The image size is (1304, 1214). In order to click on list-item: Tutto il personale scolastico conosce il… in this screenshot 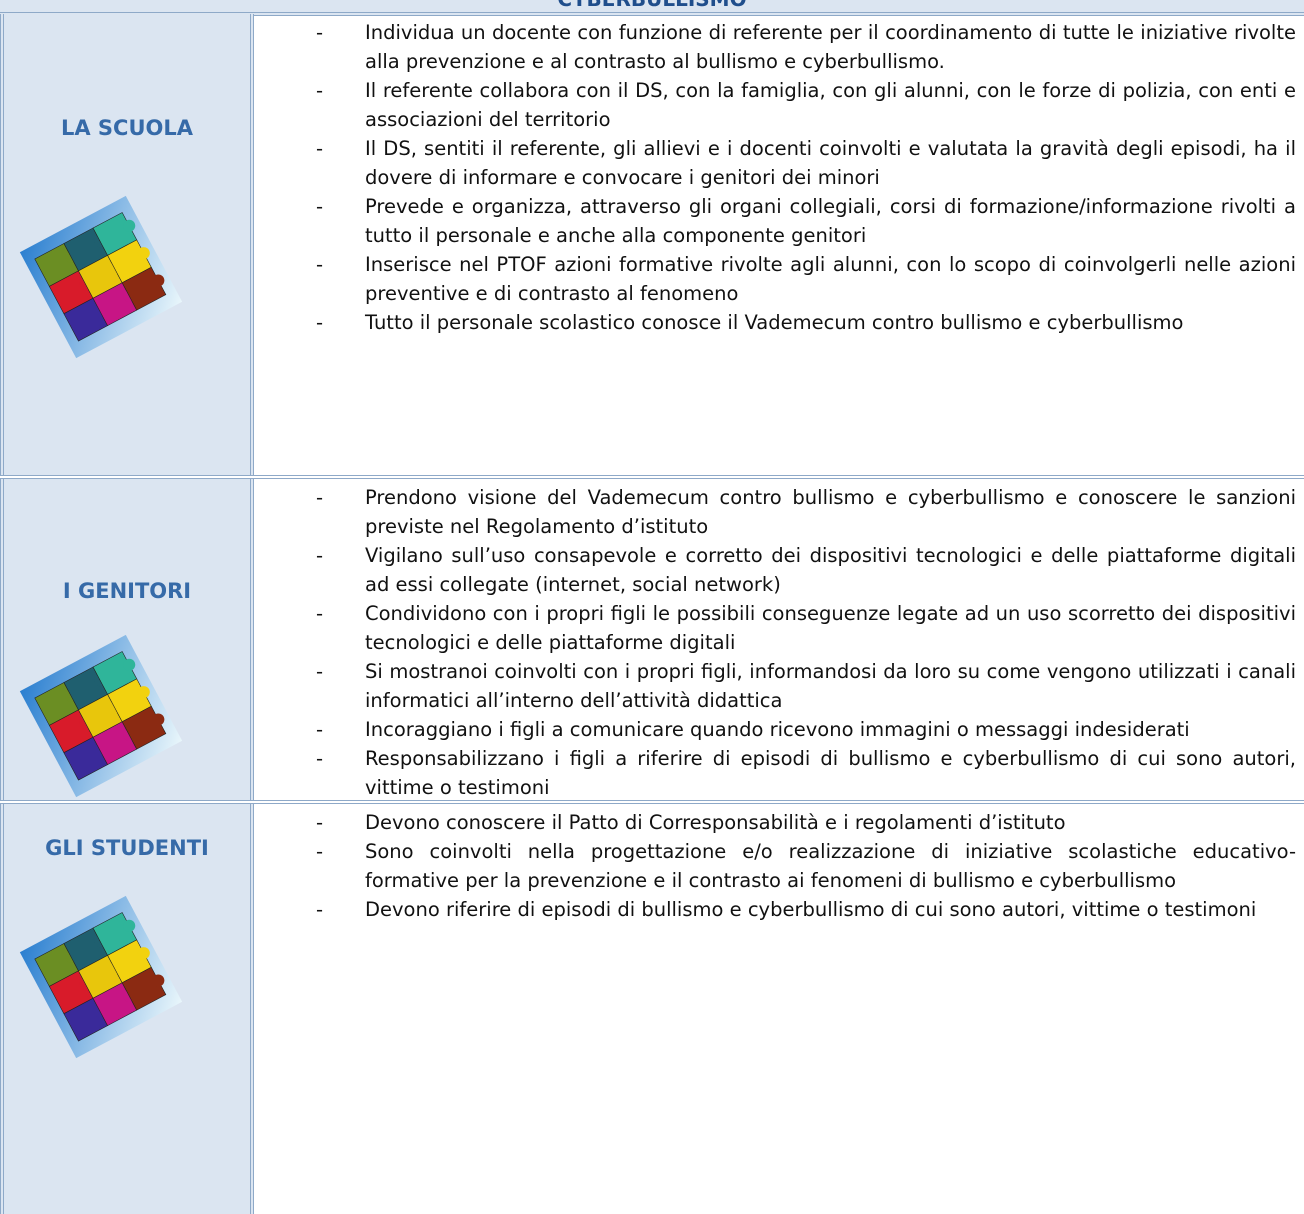, I will do `click(784, 322)`.